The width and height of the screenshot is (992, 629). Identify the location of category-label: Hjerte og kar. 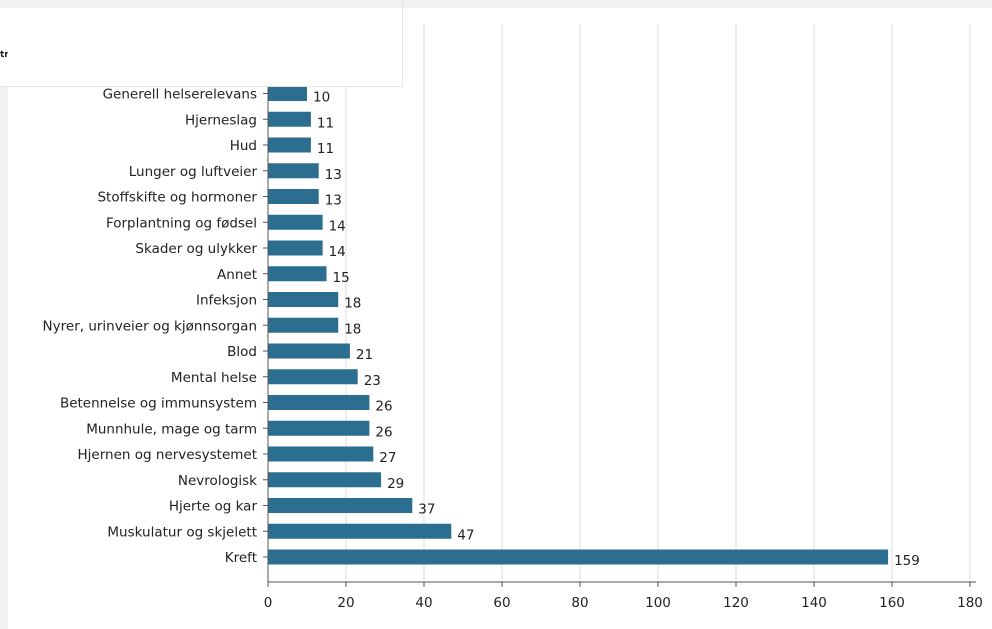
(213, 507).